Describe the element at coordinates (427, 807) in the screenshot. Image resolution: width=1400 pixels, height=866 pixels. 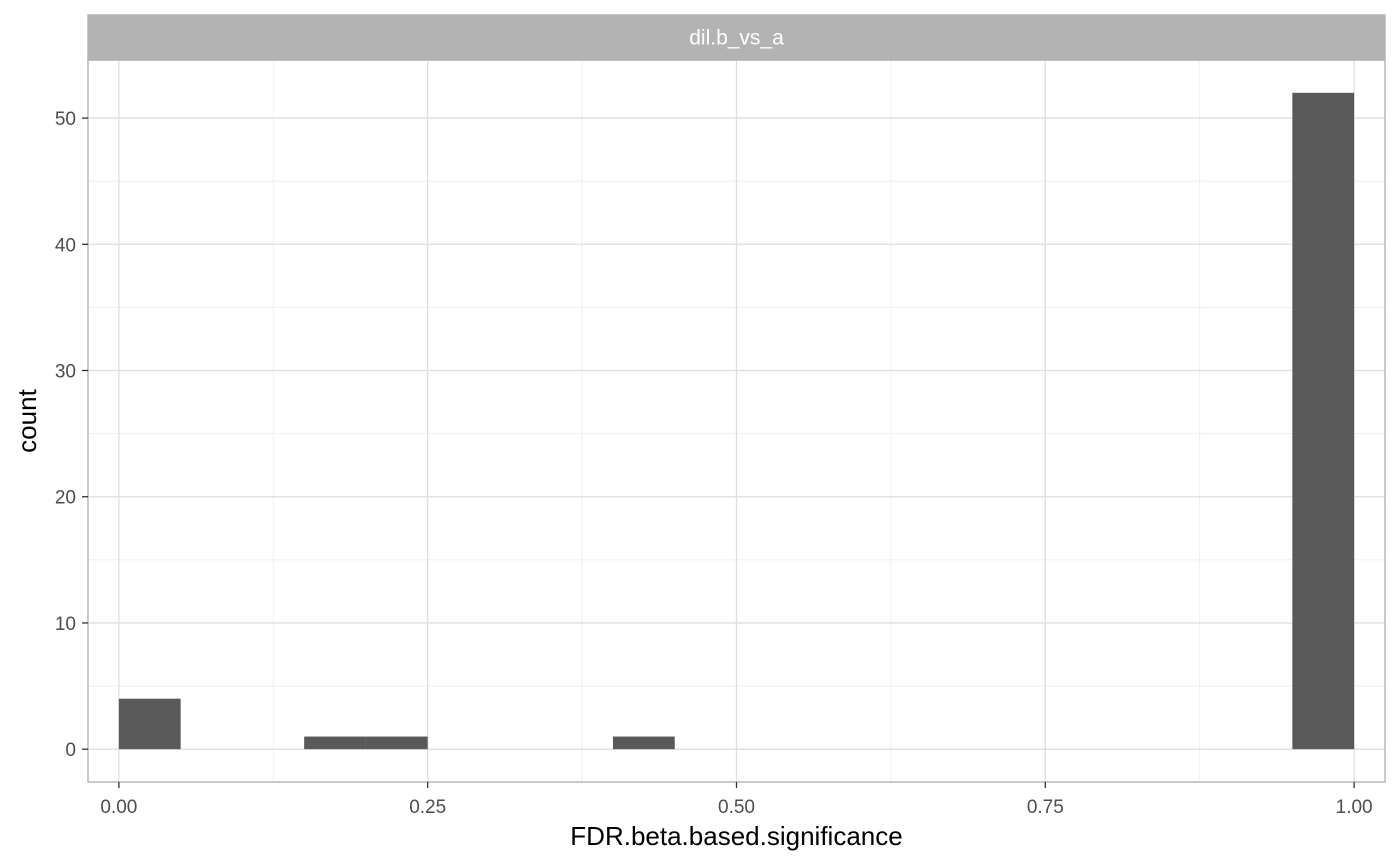
I see `x-tick-label: 0.25` at that location.